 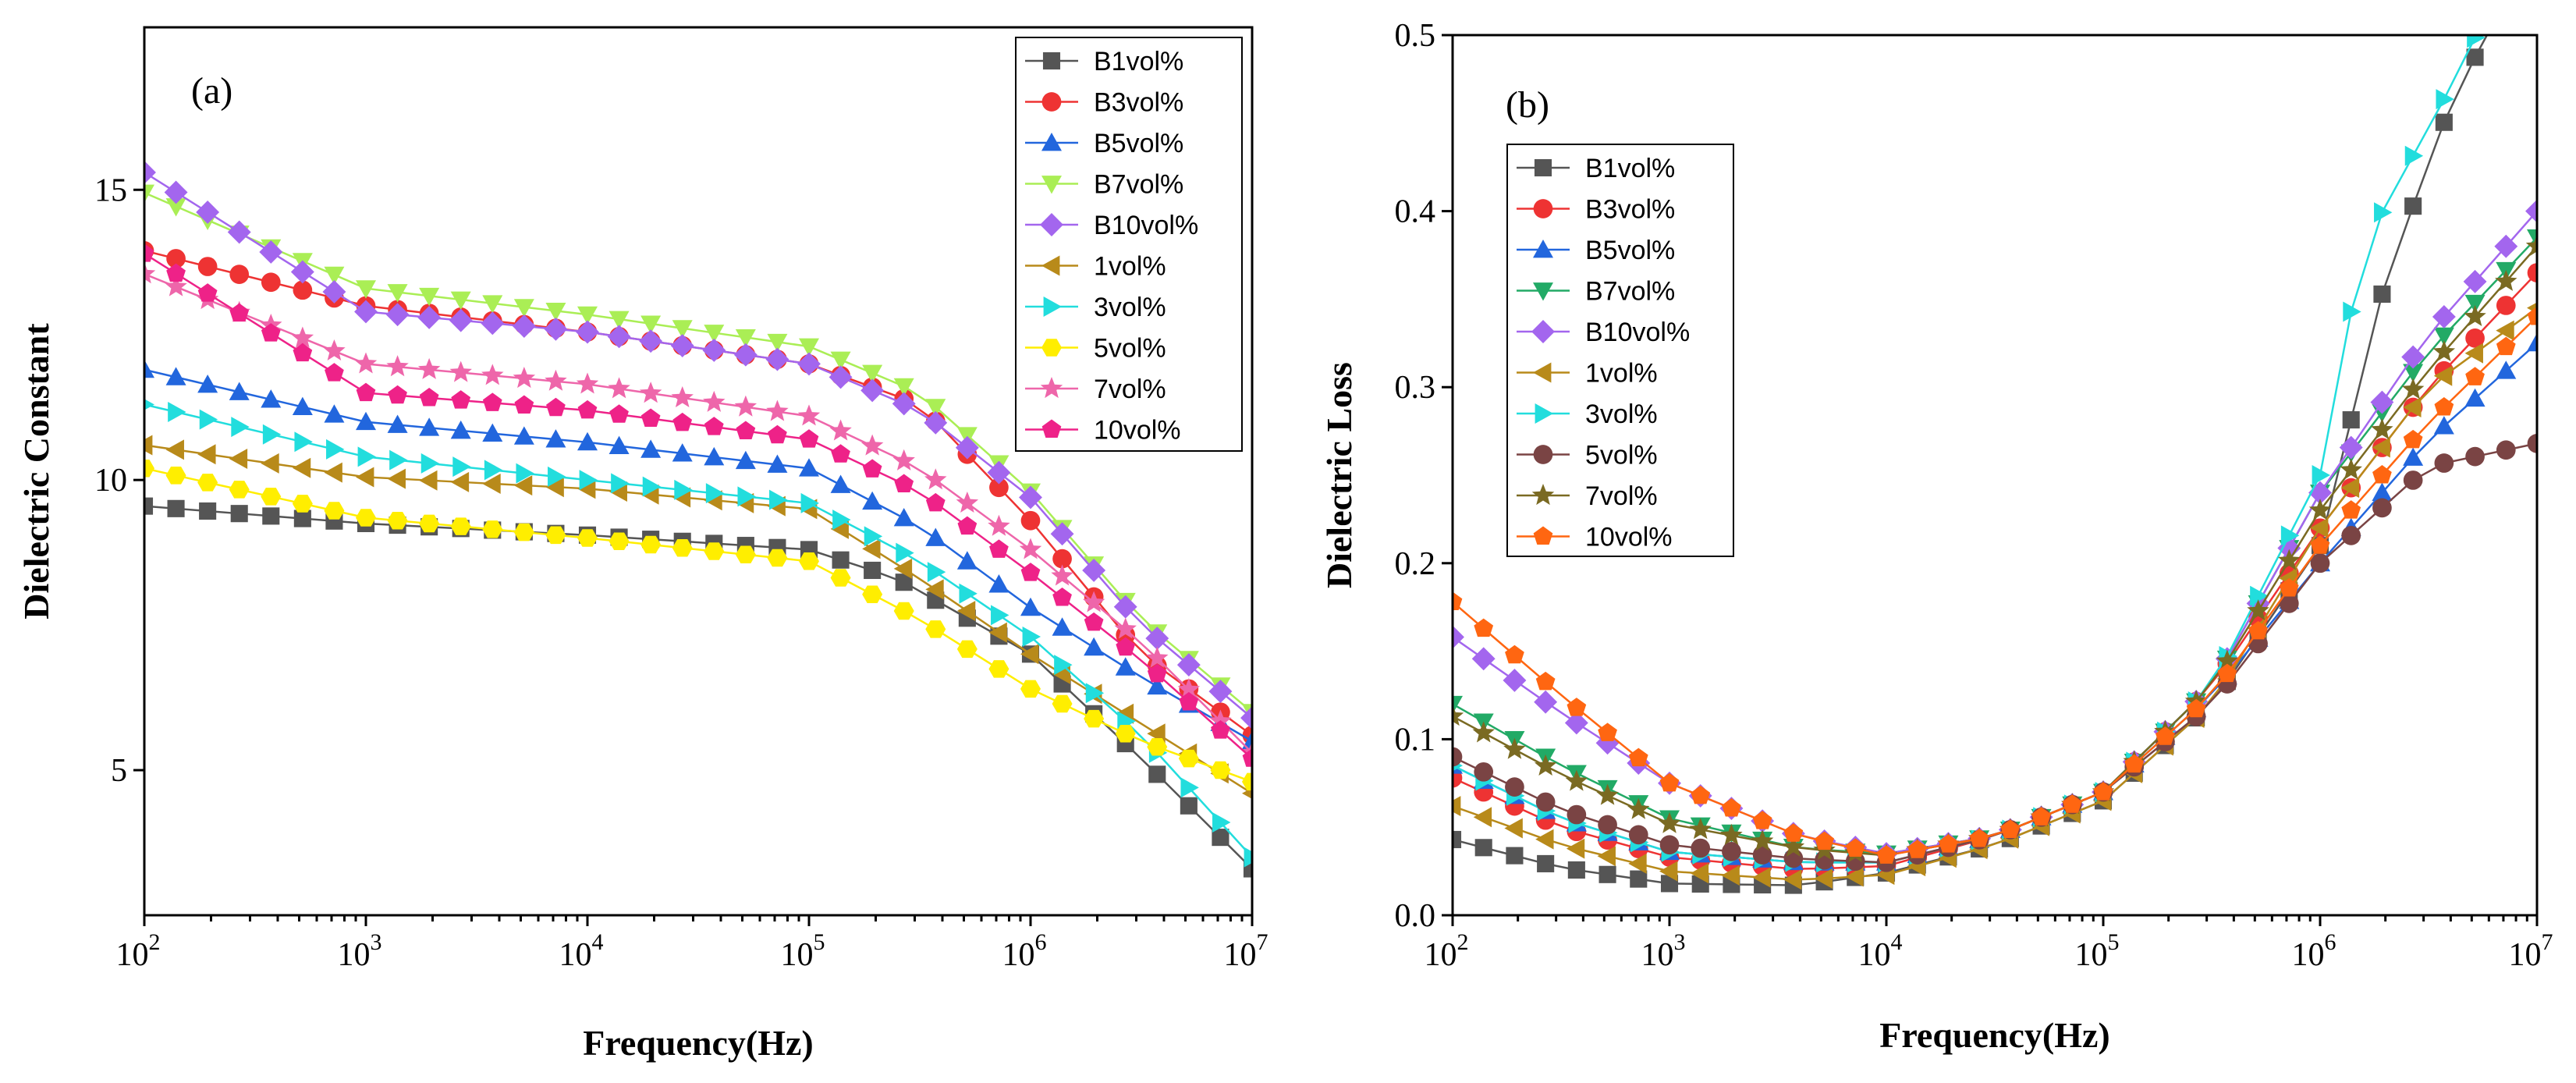 I want to click on panel-b-y-axis: 0.0 0.1 0.2 0.3 0.4 0.5, so click(x=1424, y=476).